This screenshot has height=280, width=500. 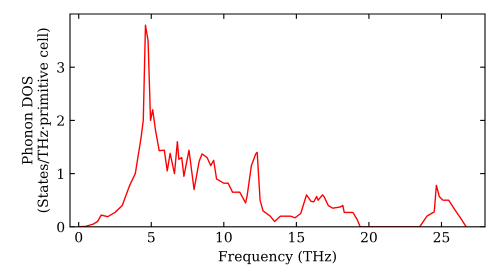 What do you see at coordinates (296, 237) in the screenshot?
I see `x-tick-label: 15` at bounding box center [296, 237].